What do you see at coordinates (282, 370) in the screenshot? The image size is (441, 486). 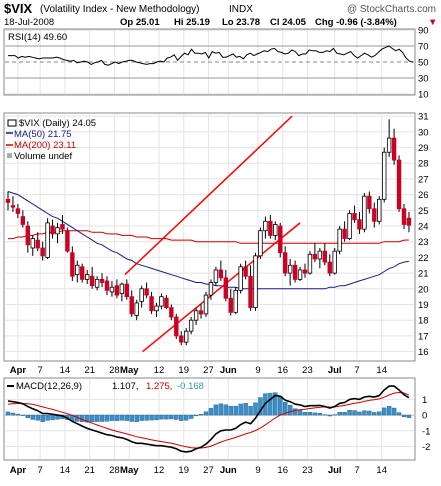 I see `x-tick-label: 16` at bounding box center [282, 370].